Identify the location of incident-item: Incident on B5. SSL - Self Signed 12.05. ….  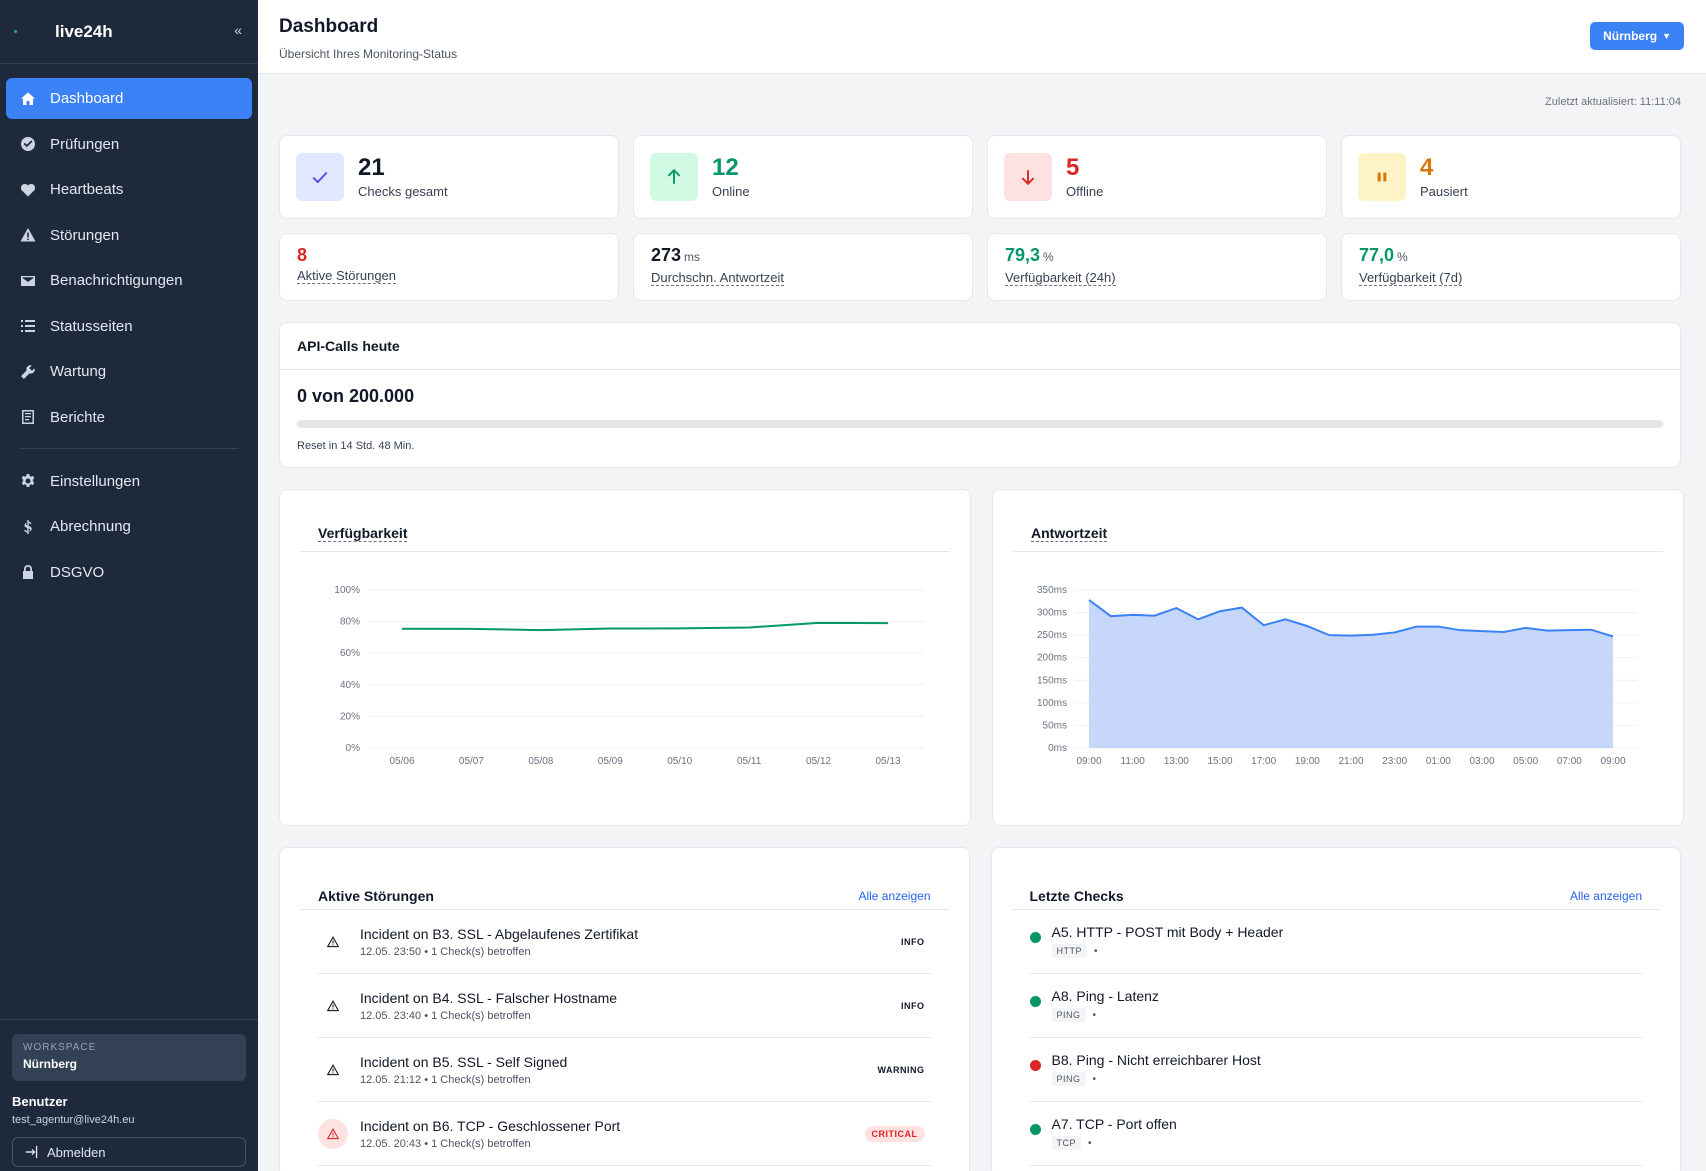
(624, 1070).